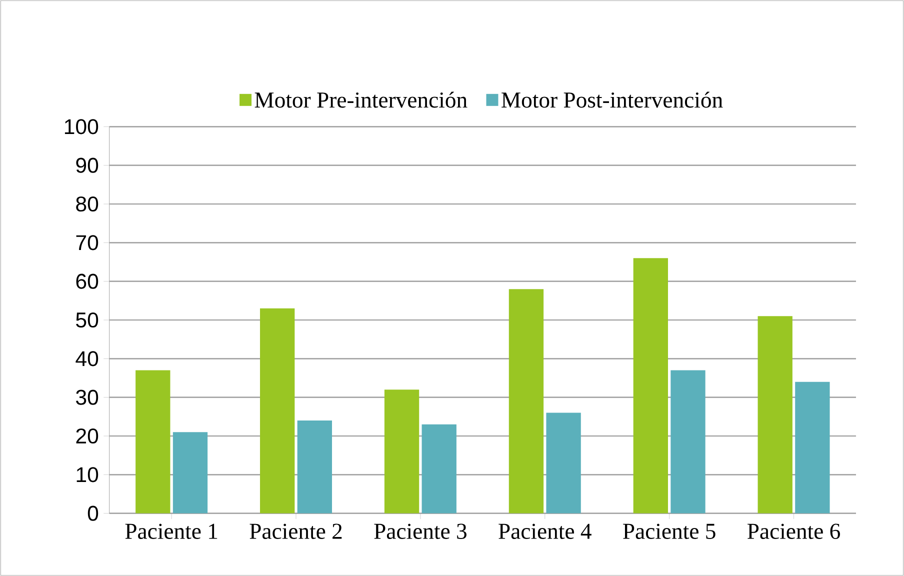 This screenshot has height=576, width=904. What do you see at coordinates (420, 531) in the screenshot?
I see `x-tick-label: Paciente 3` at bounding box center [420, 531].